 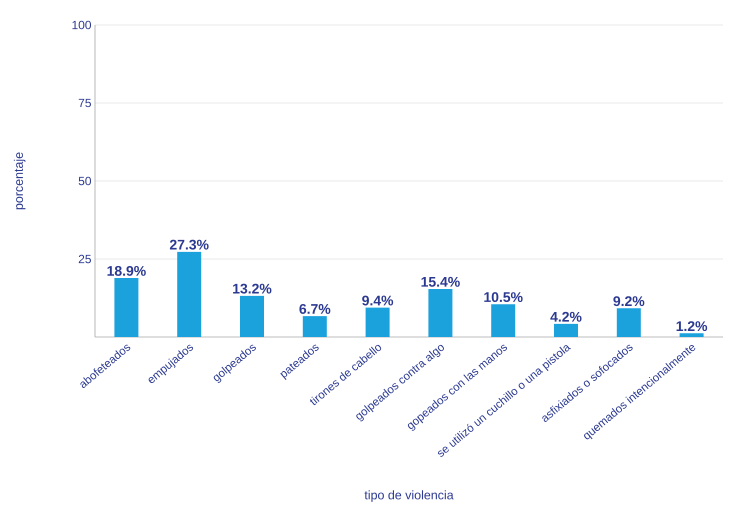 I want to click on data-label: 1.2%, so click(x=692, y=326).